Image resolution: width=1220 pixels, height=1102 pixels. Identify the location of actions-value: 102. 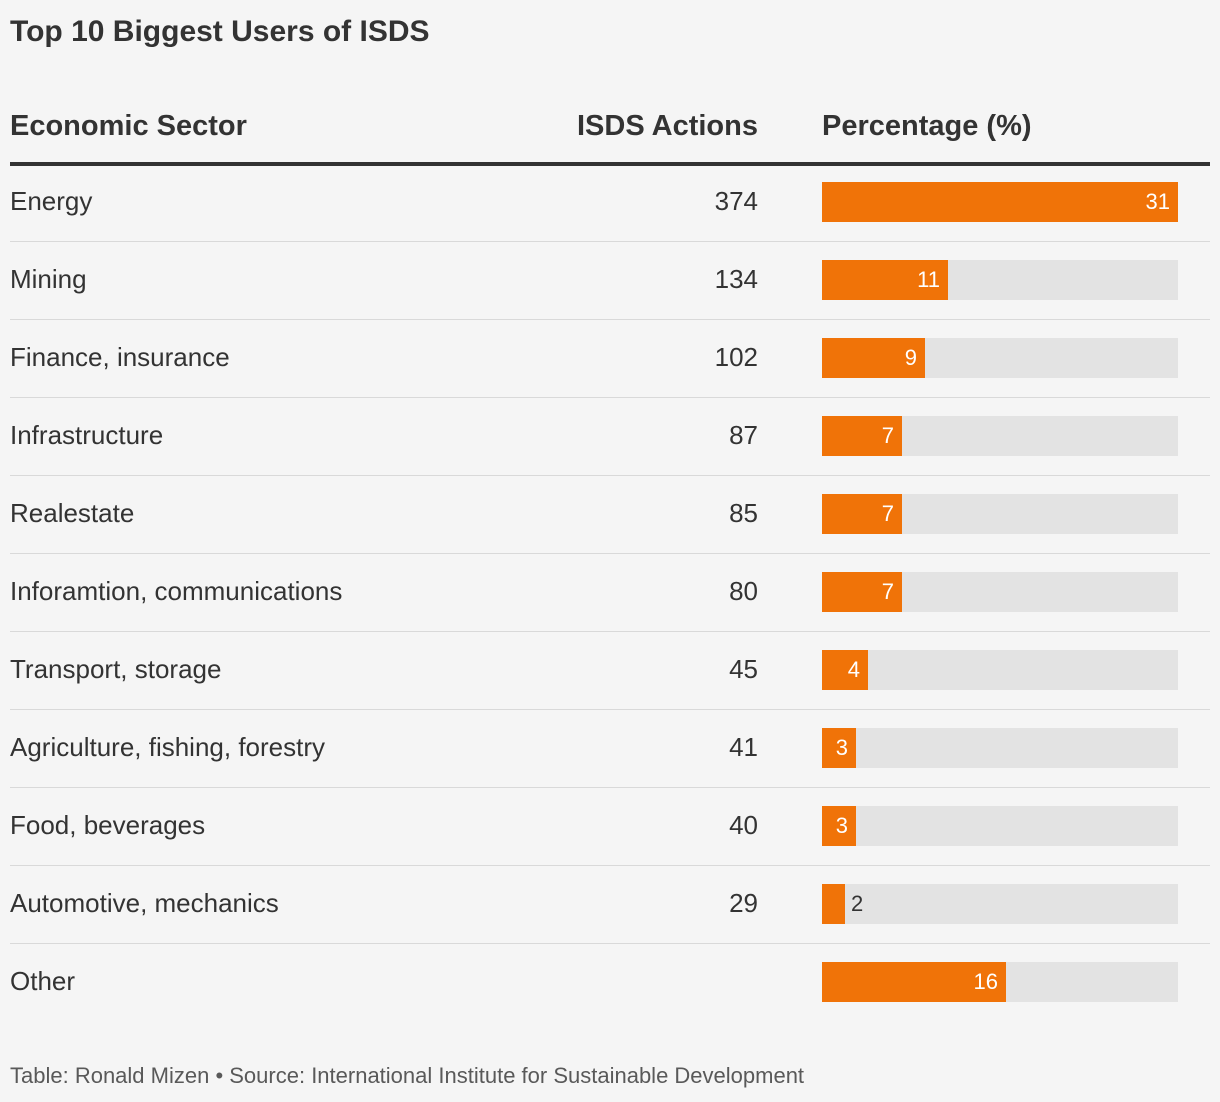
(736, 357).